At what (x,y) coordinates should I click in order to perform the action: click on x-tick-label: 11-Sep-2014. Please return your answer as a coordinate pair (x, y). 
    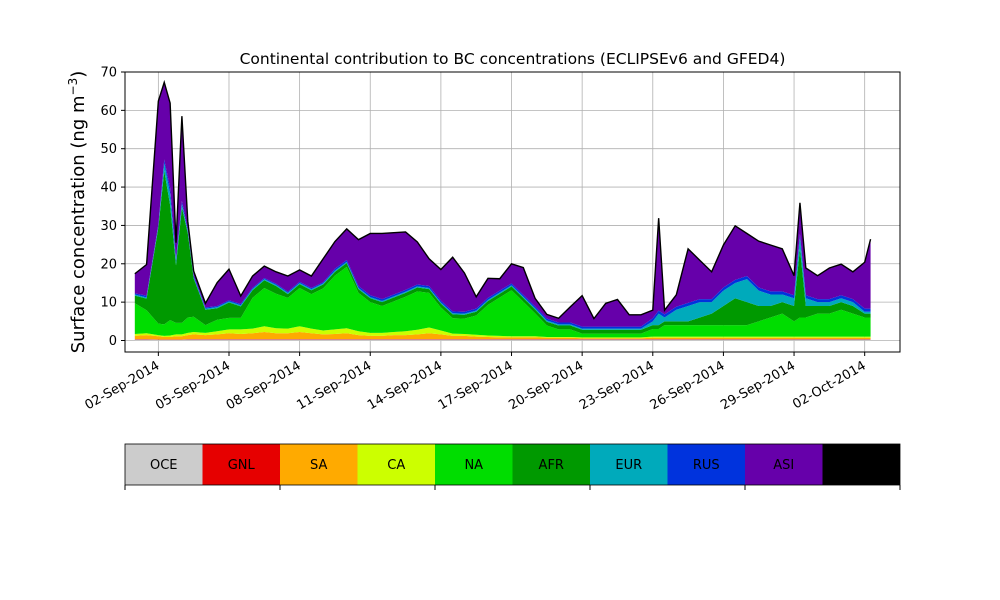
    Looking at the image, I should click on (334, 385).